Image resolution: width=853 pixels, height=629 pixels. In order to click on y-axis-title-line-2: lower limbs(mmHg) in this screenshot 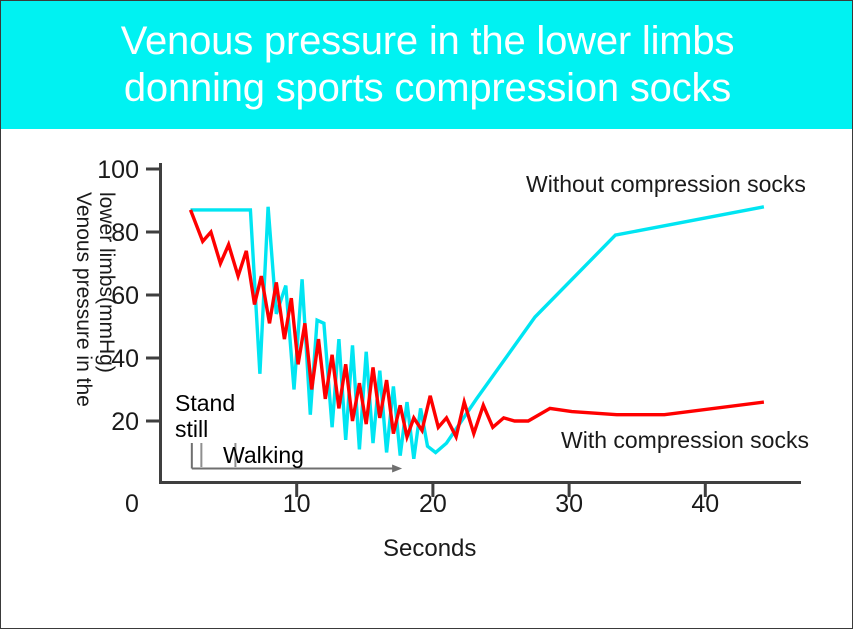, I will do `click(106, 282)`.